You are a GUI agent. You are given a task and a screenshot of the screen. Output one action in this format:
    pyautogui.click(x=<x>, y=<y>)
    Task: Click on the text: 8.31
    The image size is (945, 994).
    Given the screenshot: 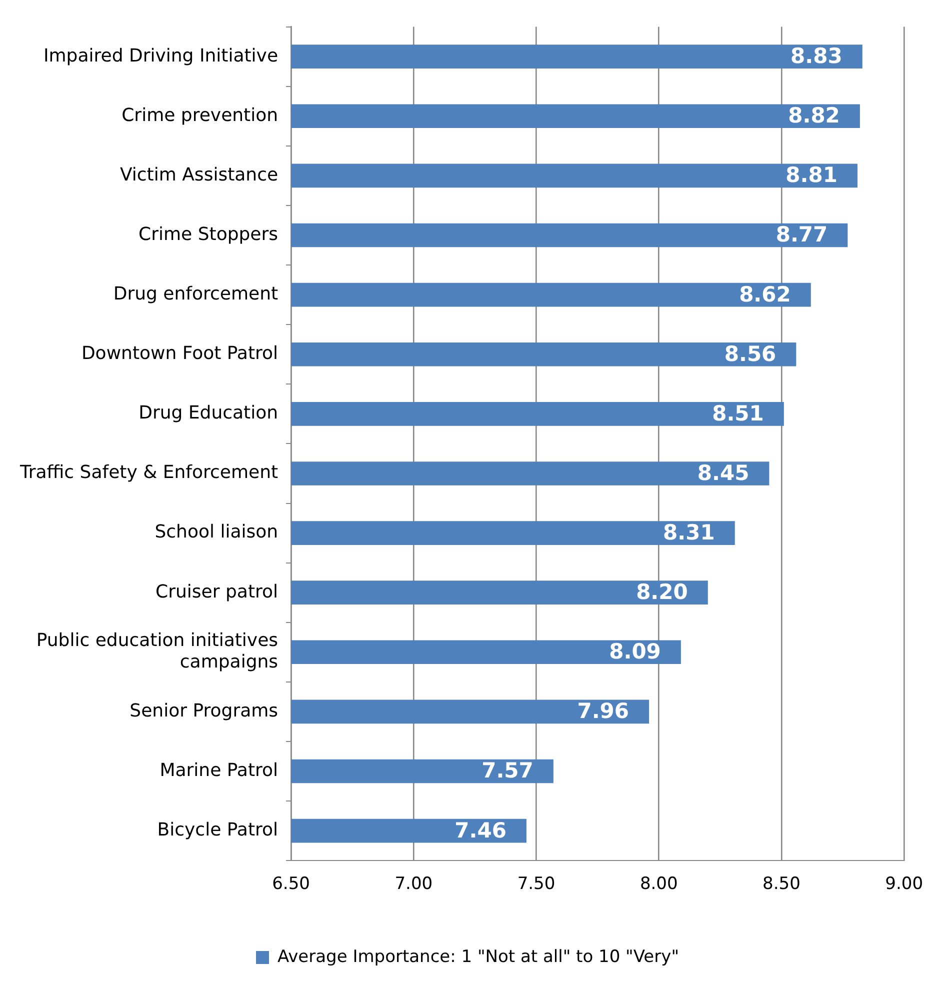 What is the action you would take?
    pyautogui.click(x=689, y=532)
    